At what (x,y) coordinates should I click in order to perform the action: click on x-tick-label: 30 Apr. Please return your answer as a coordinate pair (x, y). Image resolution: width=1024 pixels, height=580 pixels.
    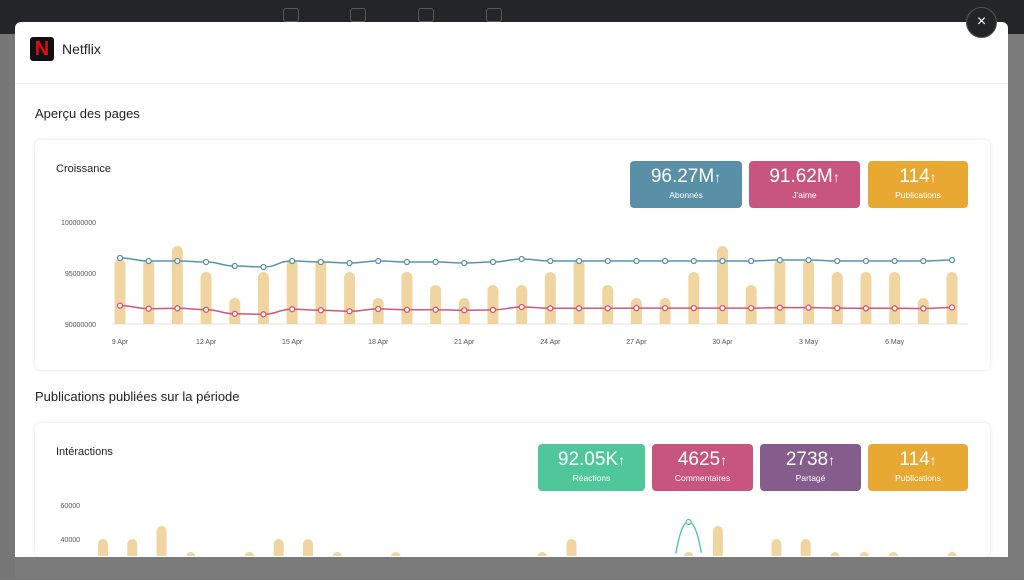
    Looking at the image, I should click on (722, 342).